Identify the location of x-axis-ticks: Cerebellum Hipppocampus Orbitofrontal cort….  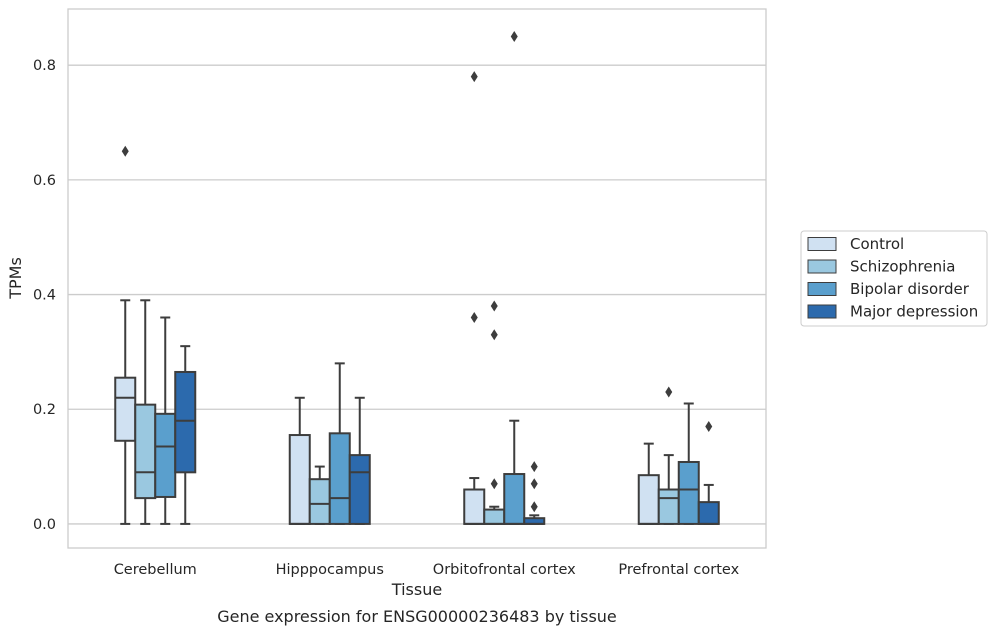
(427, 570).